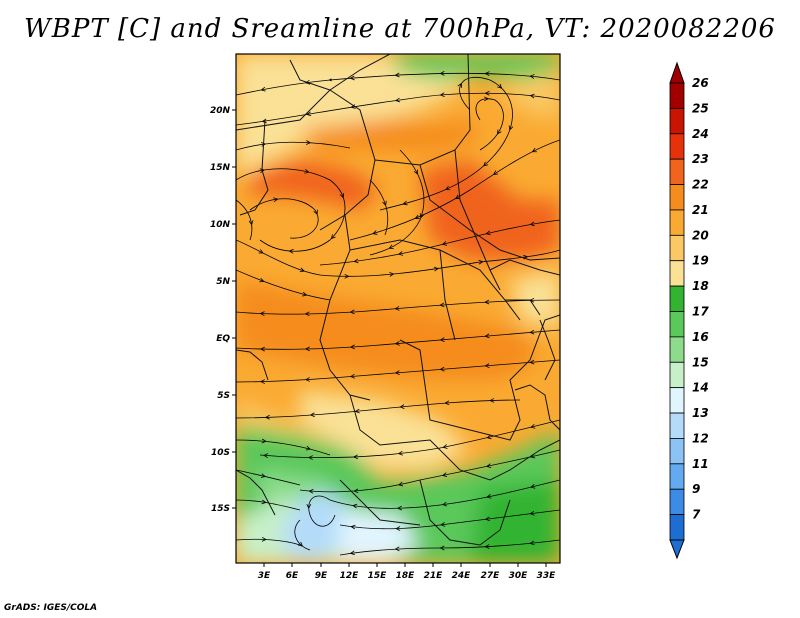 The image size is (800, 618). What do you see at coordinates (223, 396) in the screenshot?
I see `lat-tick-label: 5S` at bounding box center [223, 396].